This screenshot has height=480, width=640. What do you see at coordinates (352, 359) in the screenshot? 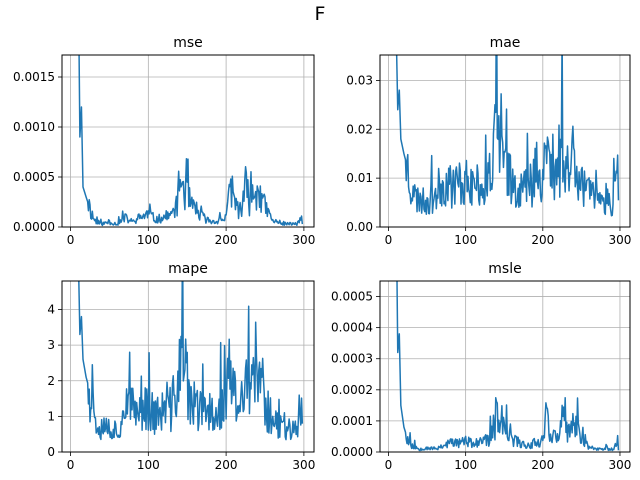
I see `y-tick-label: 0.0003` at bounding box center [352, 359].